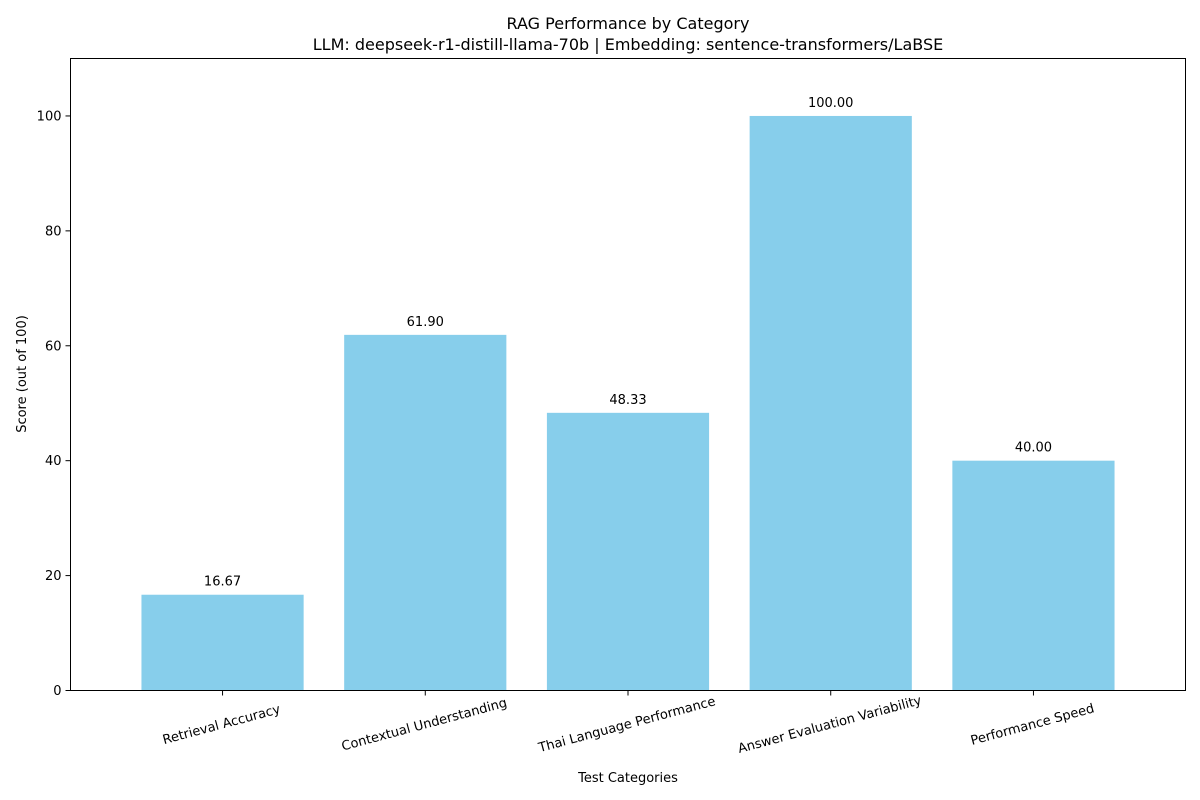  Describe the element at coordinates (829, 725) in the screenshot. I see `x-tick-label: Answer Evaluation Variability` at that location.